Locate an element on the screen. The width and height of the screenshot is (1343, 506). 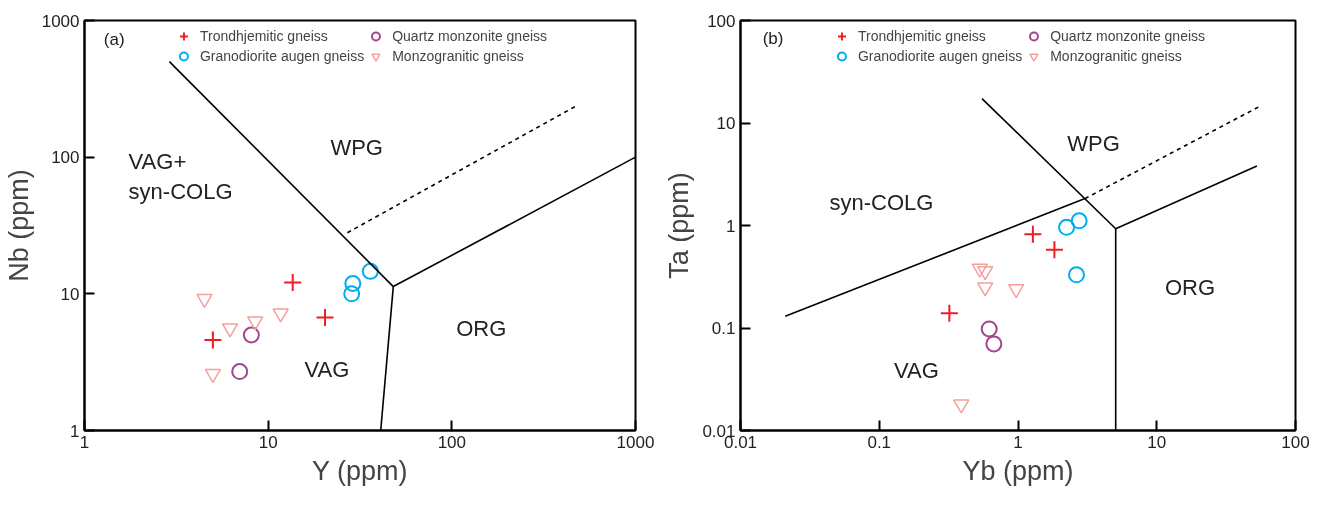
y-axis-title: Nb (ppm) is located at coordinates (18, 225).